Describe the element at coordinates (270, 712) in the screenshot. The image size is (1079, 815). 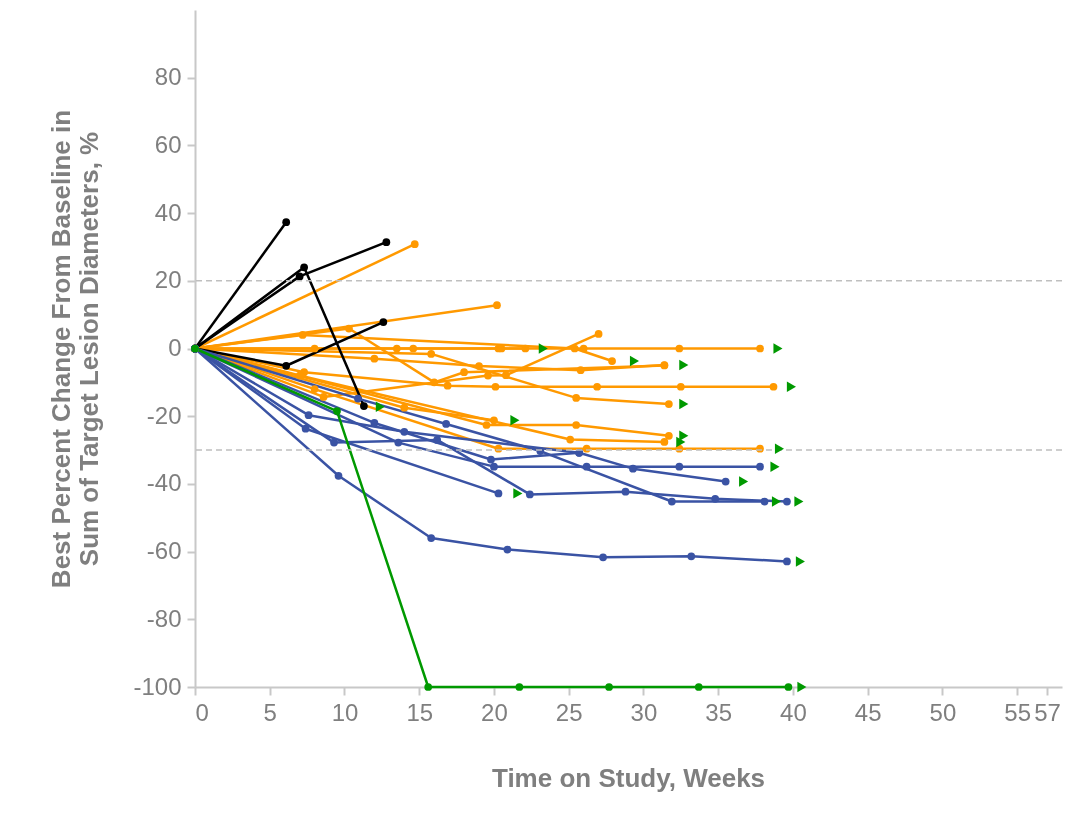
I see `x-tick-label: 5` at that location.